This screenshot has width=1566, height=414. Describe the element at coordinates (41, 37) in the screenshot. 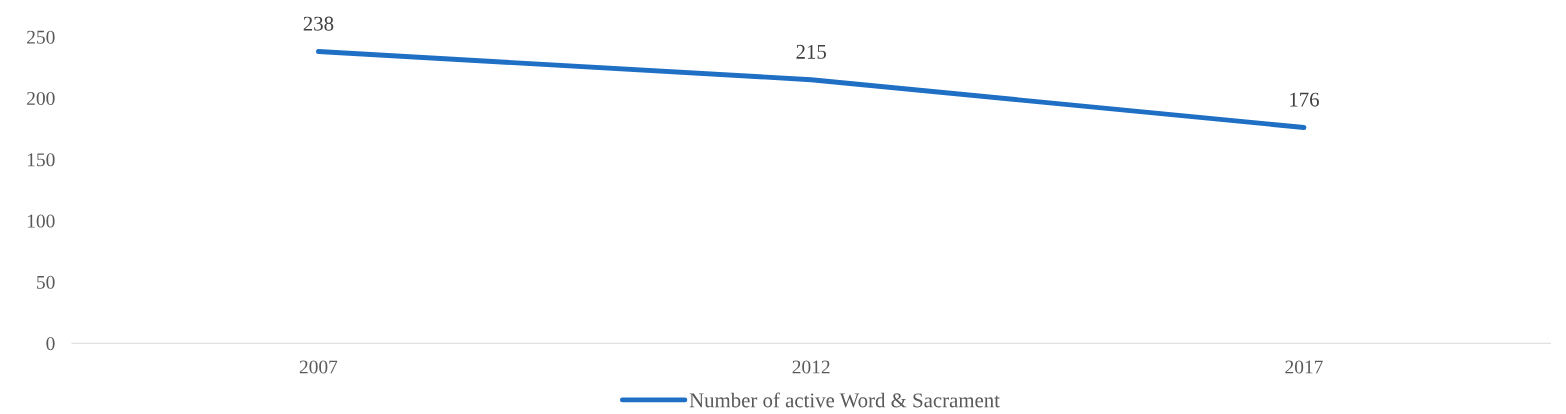

I see `y-tick-label: 250` at that location.